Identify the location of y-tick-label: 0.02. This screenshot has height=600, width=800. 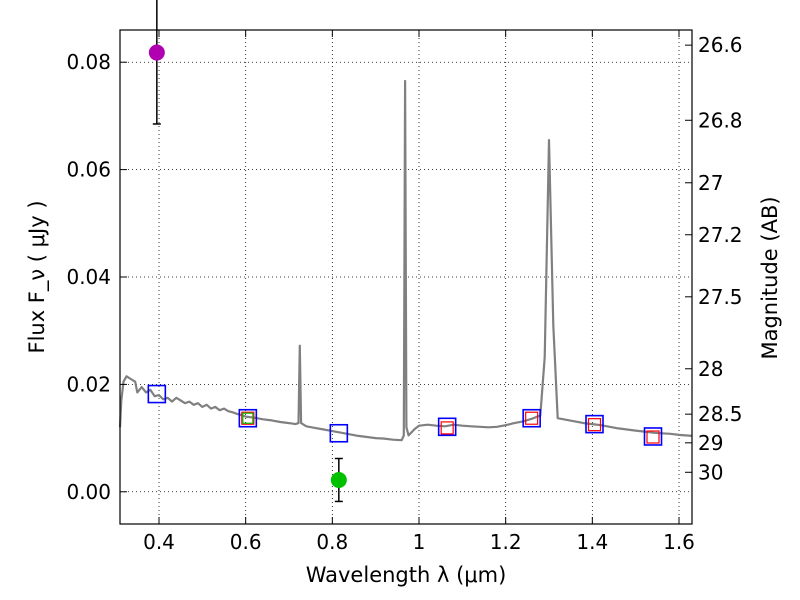
(88, 384).